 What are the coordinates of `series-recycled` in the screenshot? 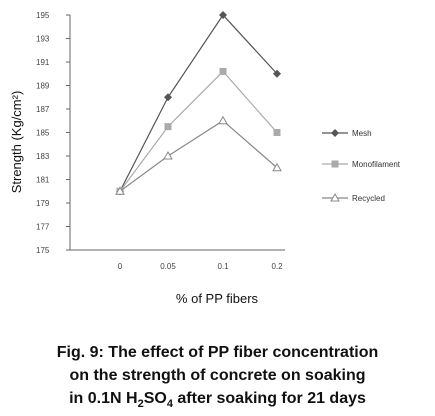 It's located at (198, 155).